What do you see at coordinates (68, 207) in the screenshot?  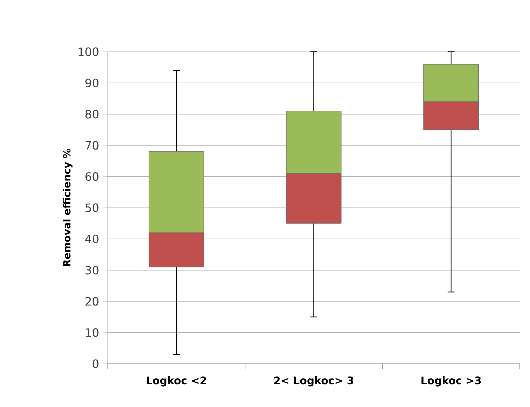 I see `y-axis-title: Removal efficiency %` at bounding box center [68, 207].